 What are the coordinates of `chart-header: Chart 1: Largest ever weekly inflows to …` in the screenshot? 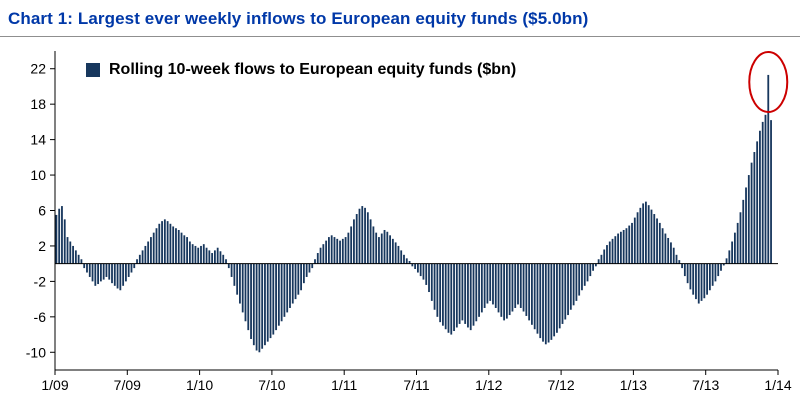 It's located at (400, 18).